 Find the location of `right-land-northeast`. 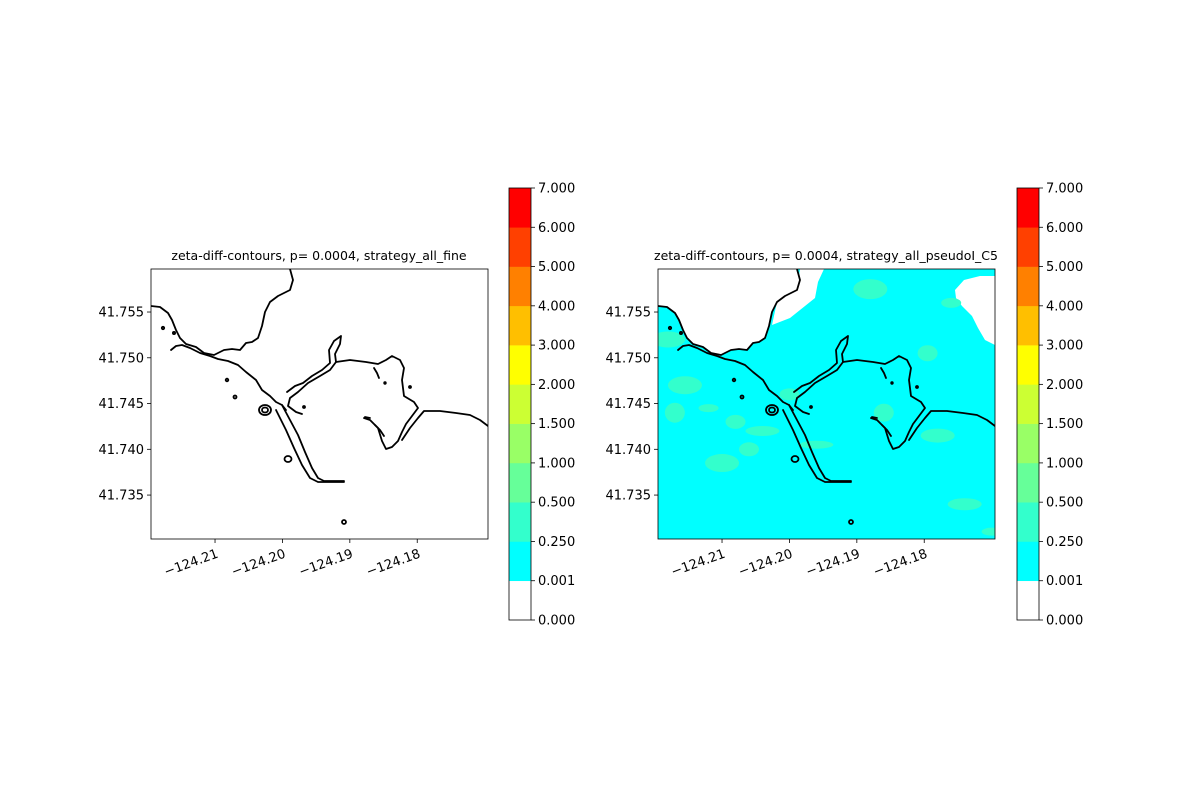

right-land-northeast is located at coordinates (798, 297).